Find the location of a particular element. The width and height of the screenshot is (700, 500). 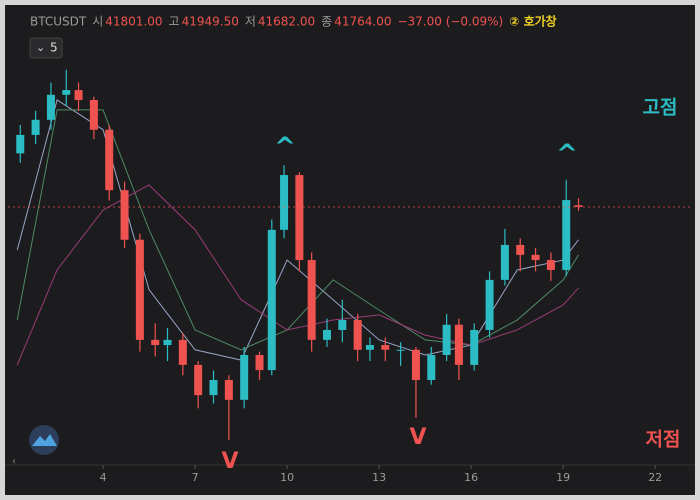

interval-button is located at coordinates (46, 48).